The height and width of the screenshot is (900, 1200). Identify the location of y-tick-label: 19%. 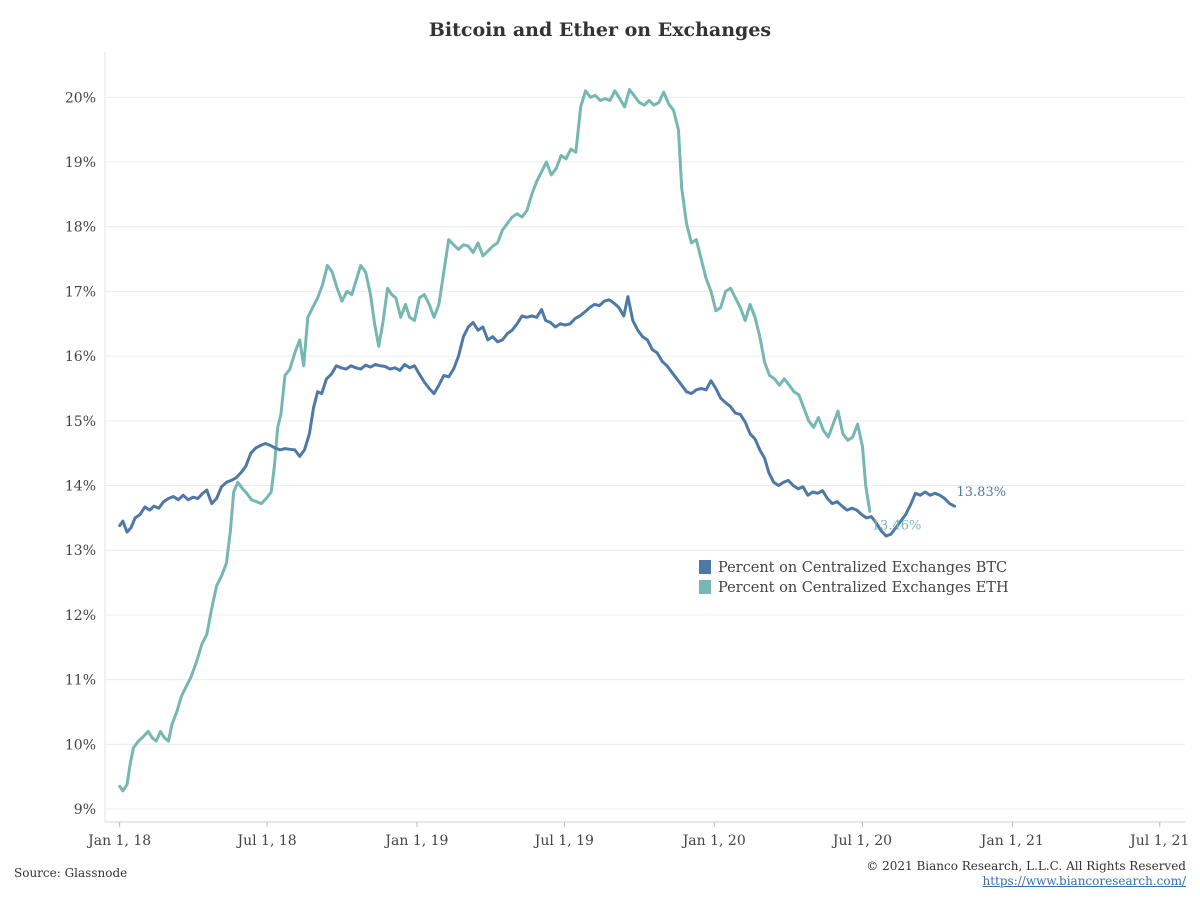
(80, 163).